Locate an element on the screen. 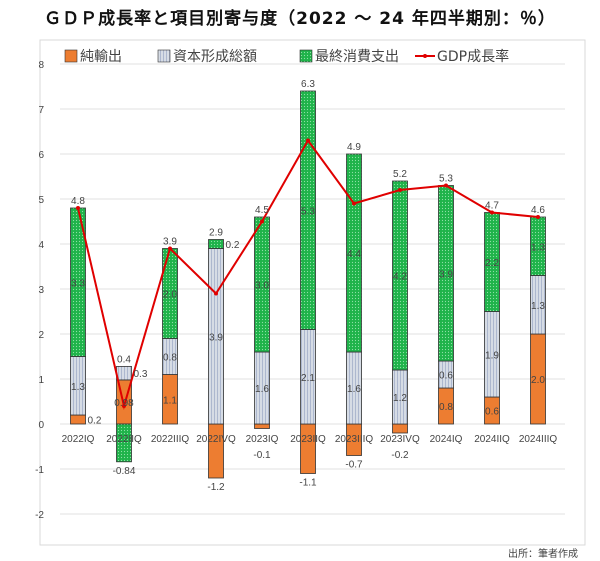  net-exports-label: 2.0 is located at coordinates (538, 380).